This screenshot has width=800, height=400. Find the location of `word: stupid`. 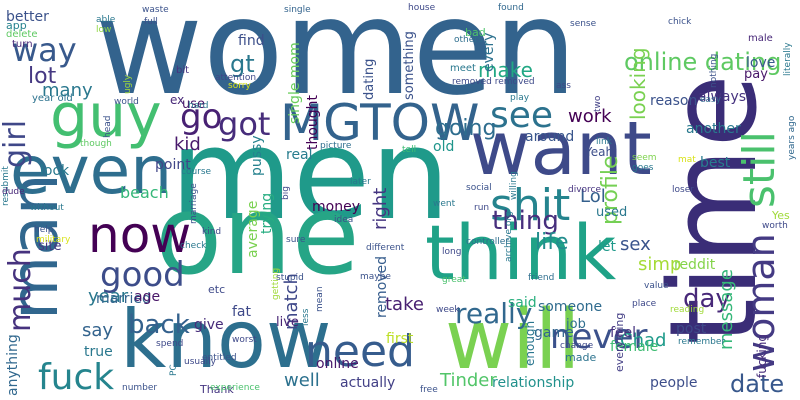

word: stupid is located at coordinates (290, 278).